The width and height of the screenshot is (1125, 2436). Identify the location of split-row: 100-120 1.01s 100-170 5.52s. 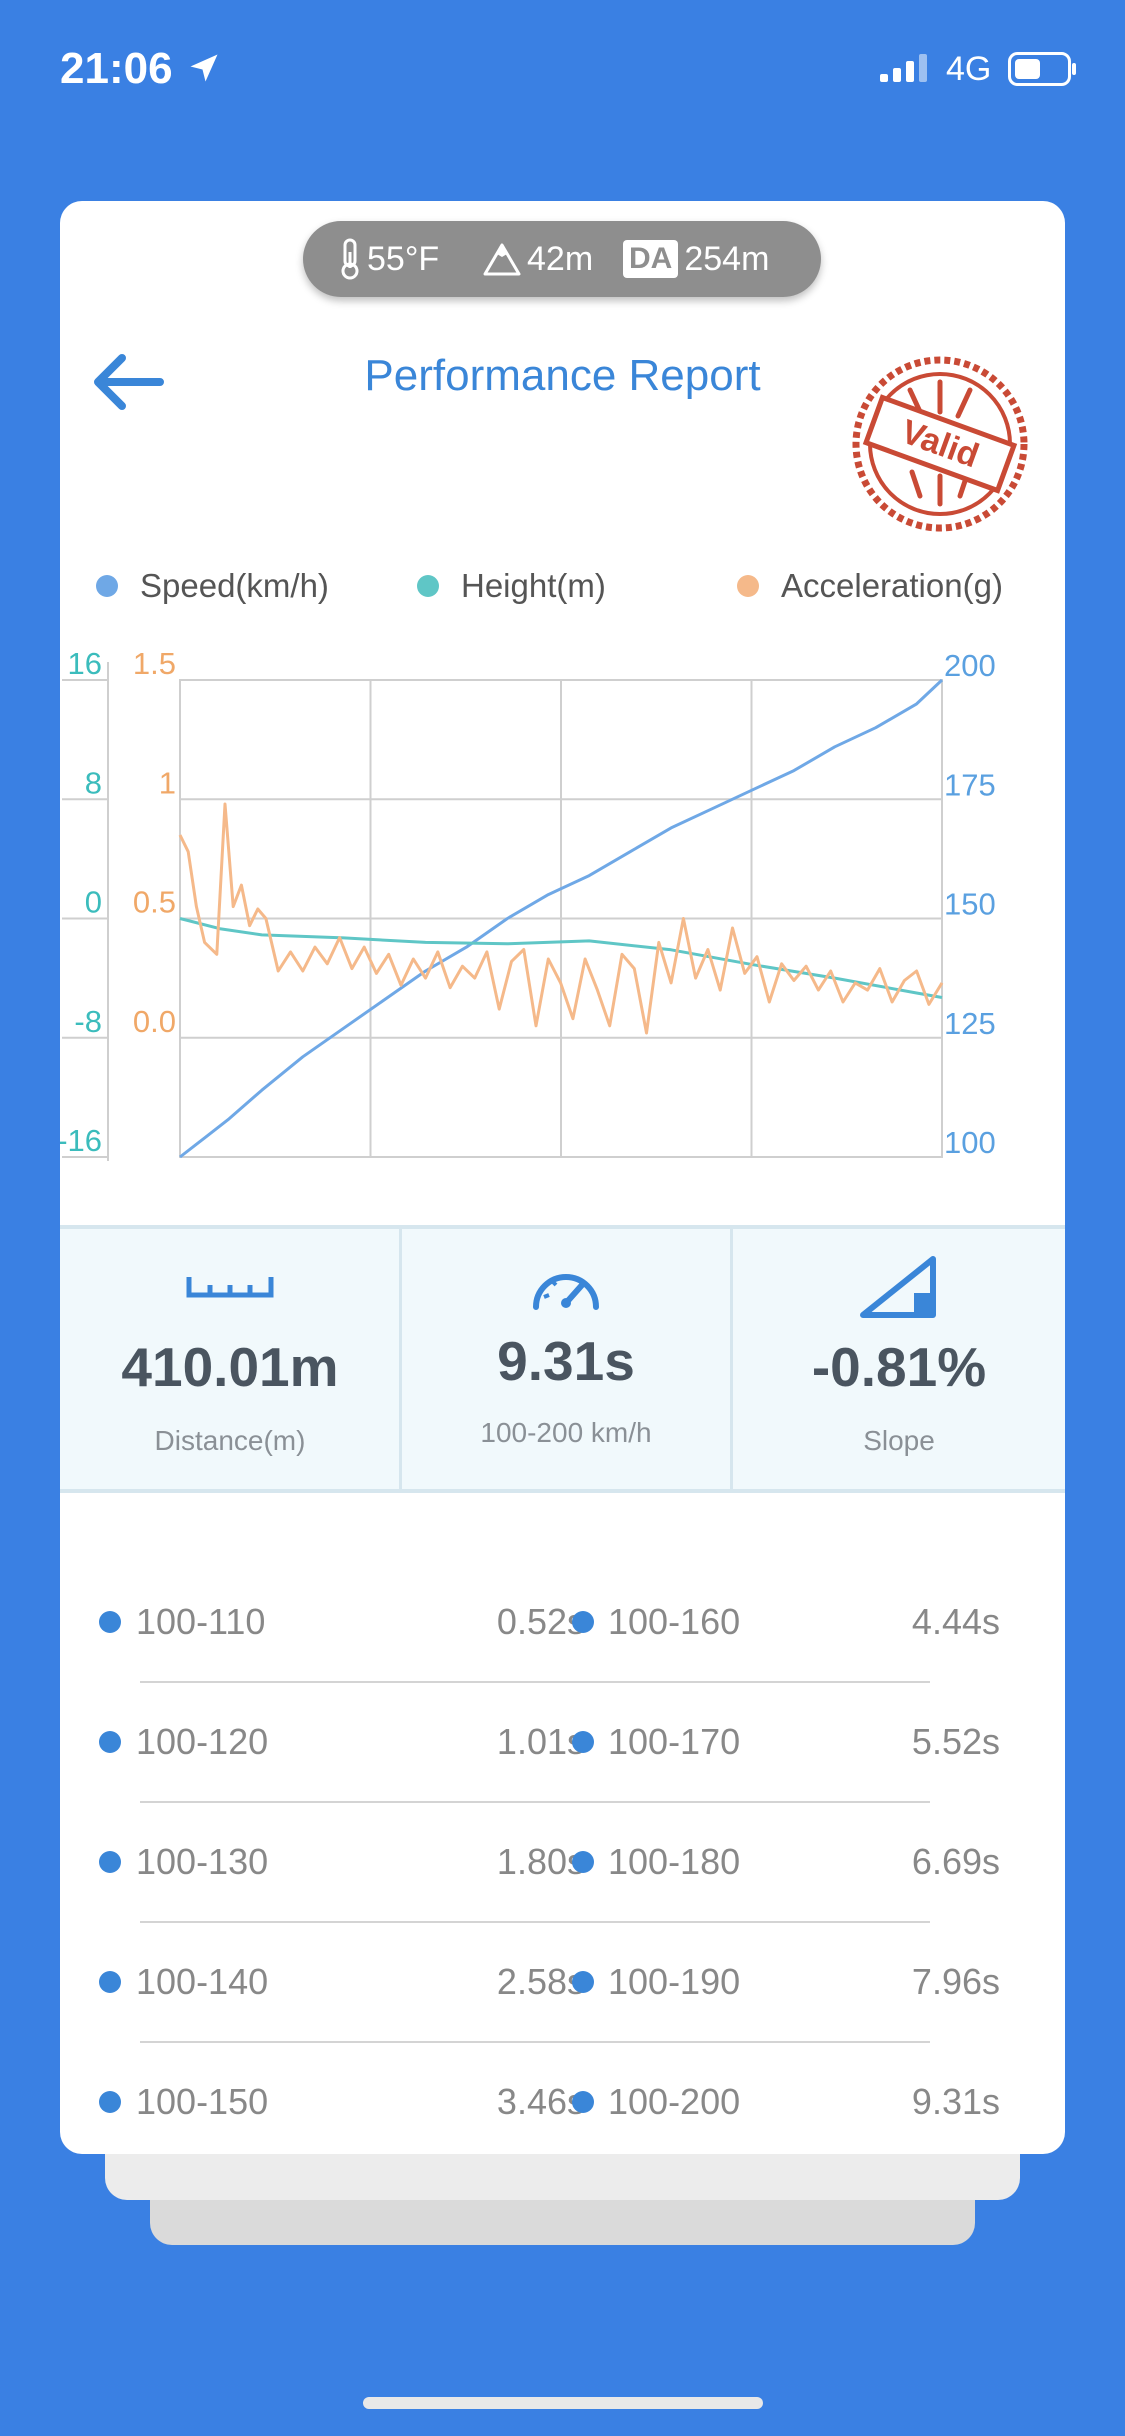
(562, 1743).